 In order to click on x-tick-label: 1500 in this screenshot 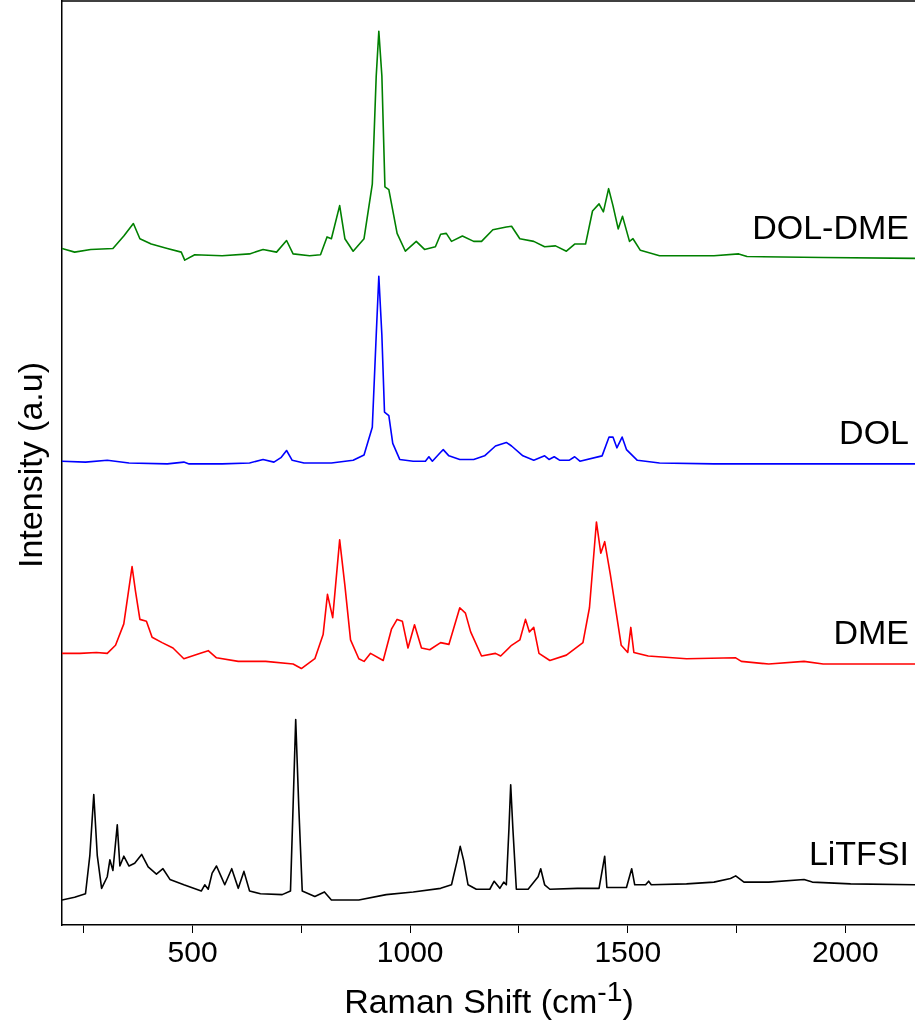, I will do `click(628, 952)`.